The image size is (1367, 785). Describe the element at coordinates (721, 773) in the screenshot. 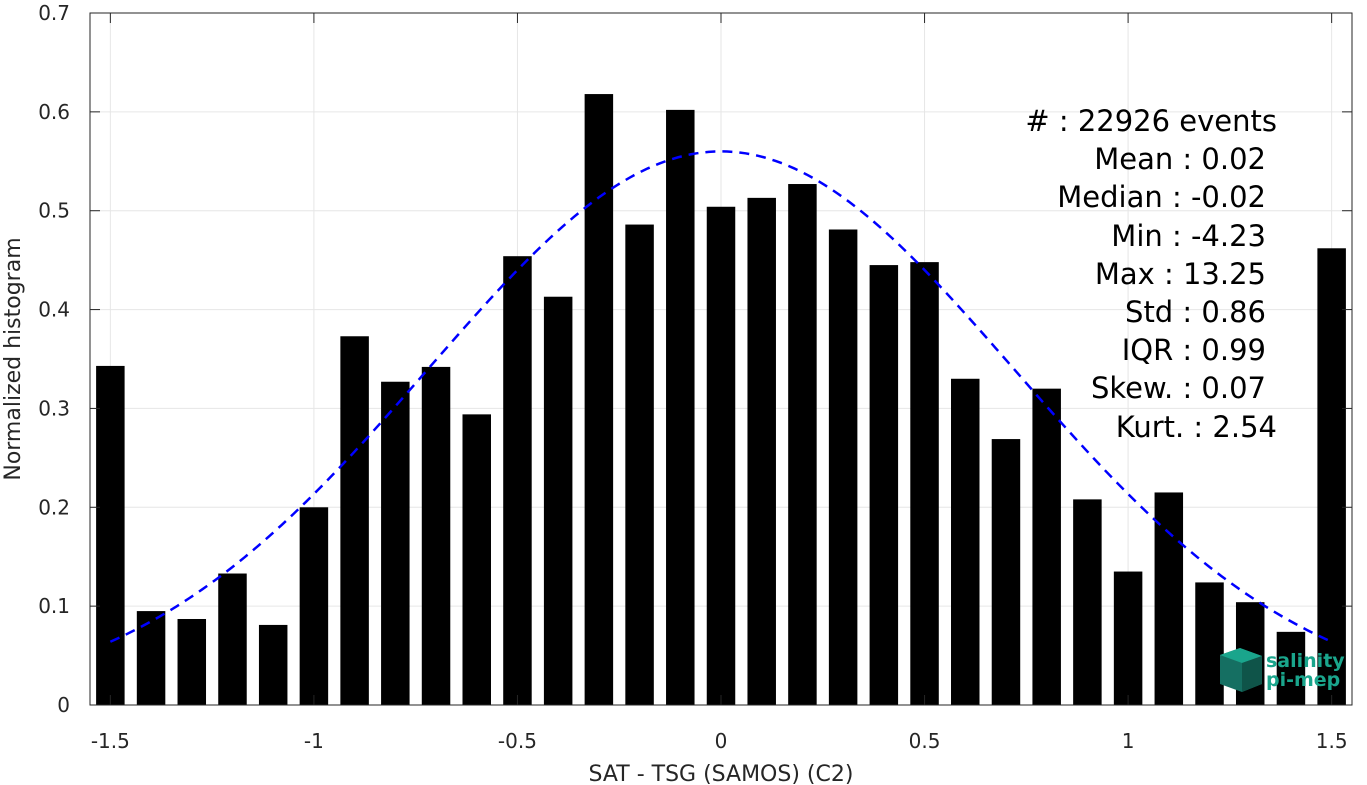

I see `x-axis-label: SAT - TSG (SAMOS) (C2)` at that location.